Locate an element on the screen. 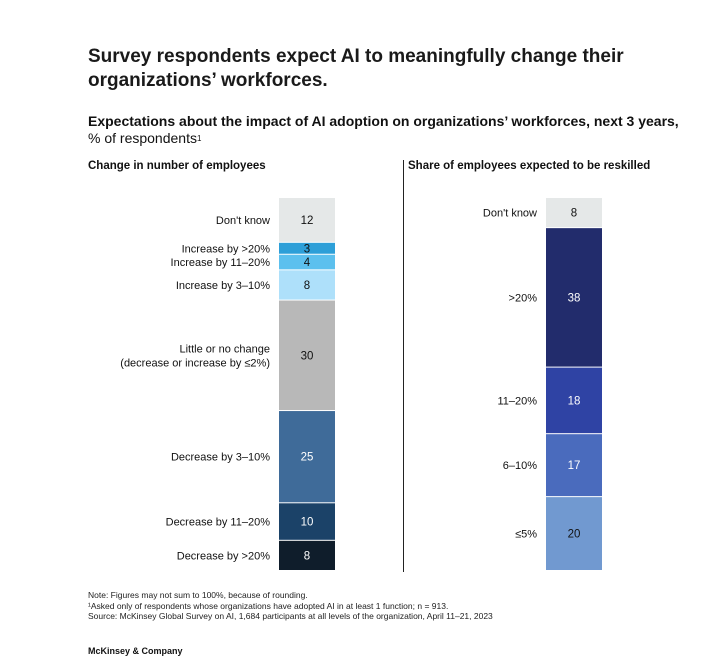 This screenshot has height=671, width=728. reskilled-value-label: 38 is located at coordinates (574, 298).